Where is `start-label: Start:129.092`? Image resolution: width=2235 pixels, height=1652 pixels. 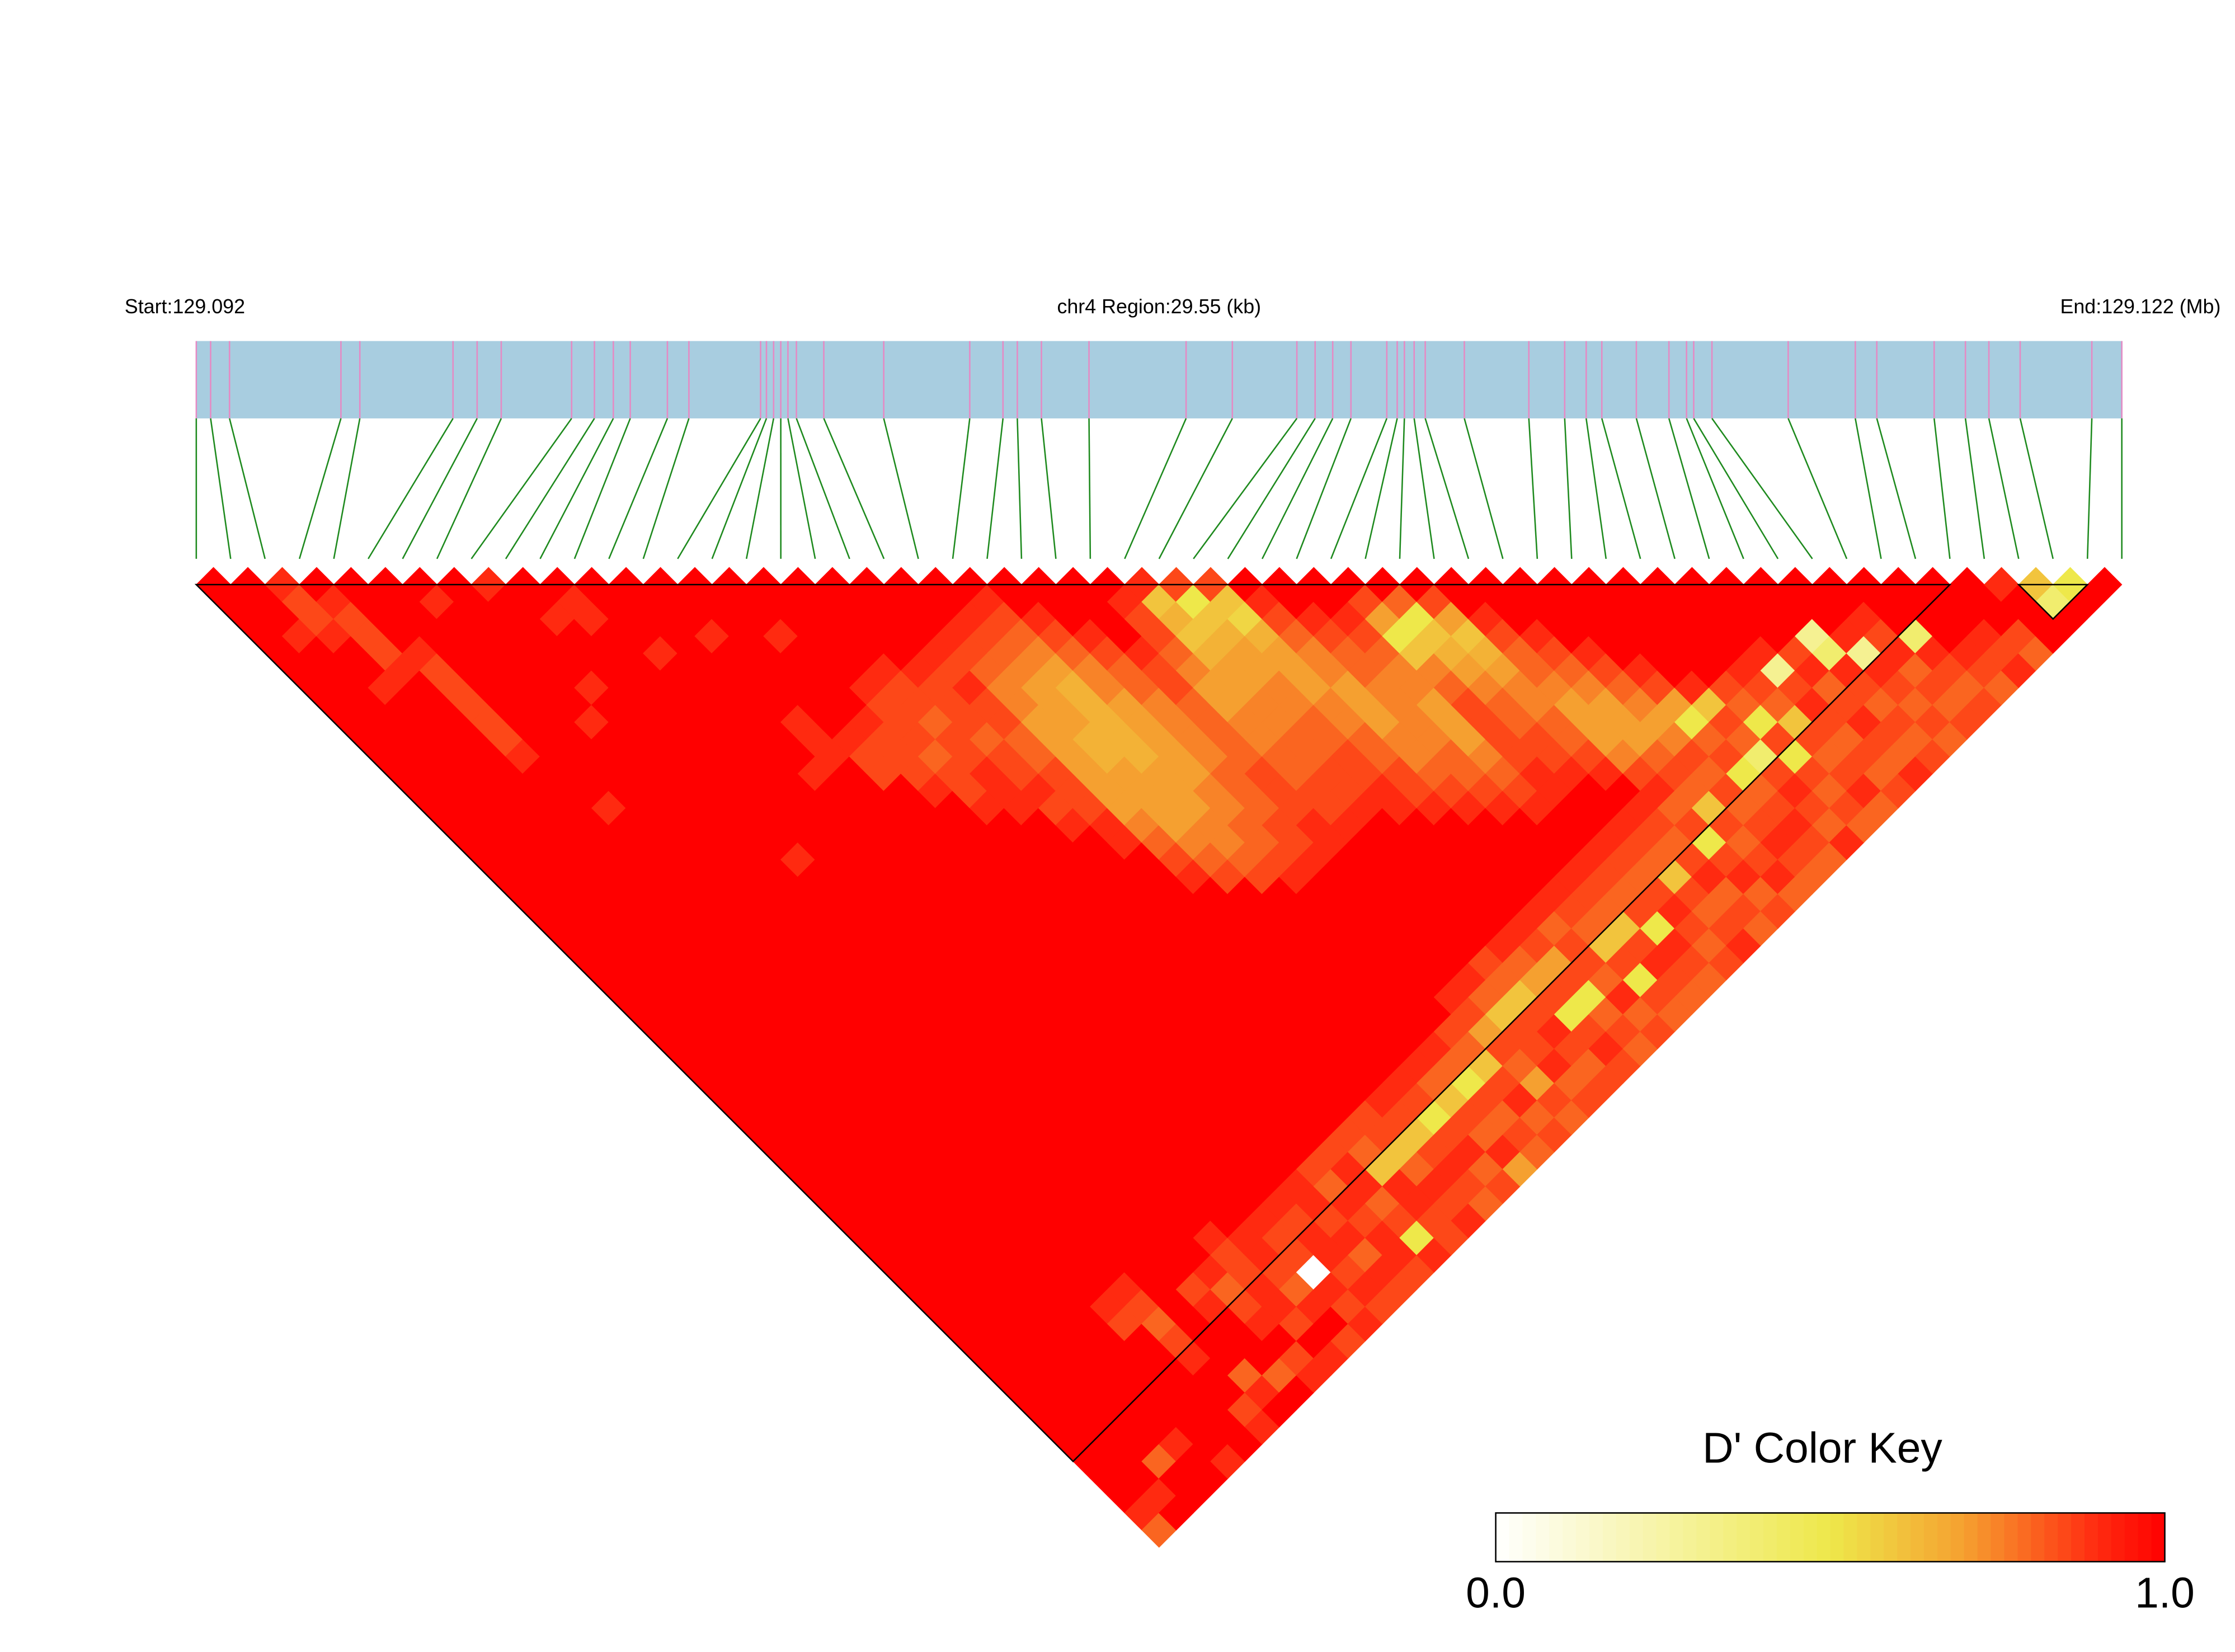 start-label: Start:129.092 is located at coordinates (185, 306).